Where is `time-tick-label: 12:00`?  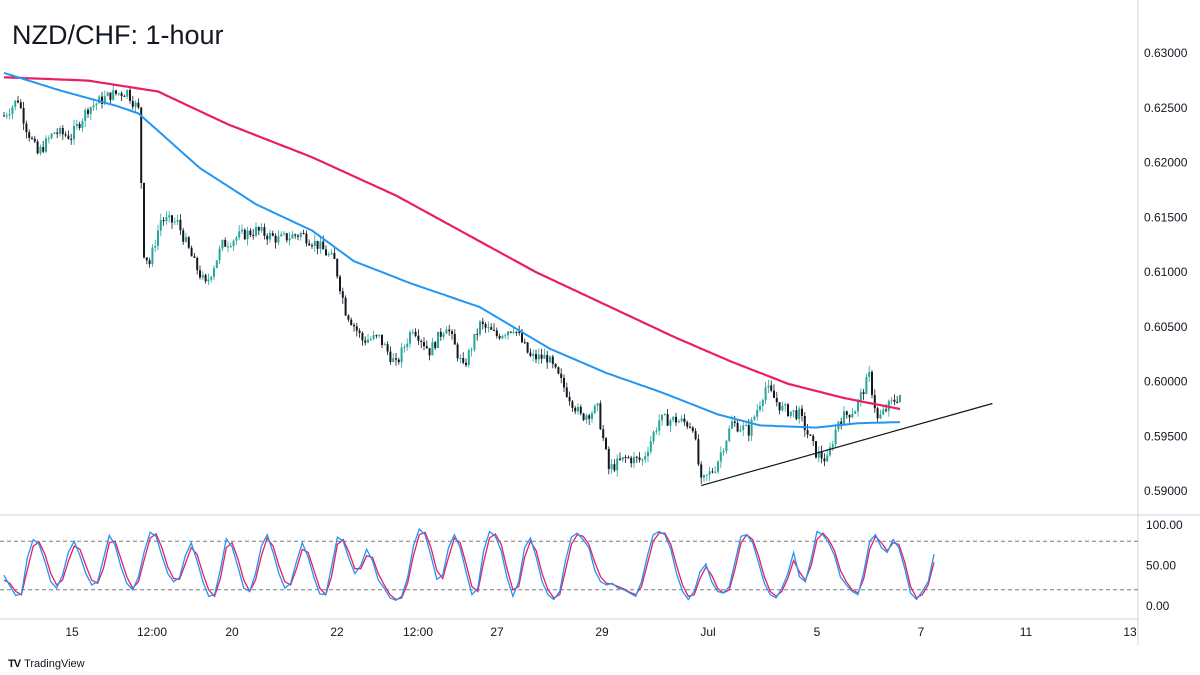 time-tick-label: 12:00 is located at coordinates (152, 632).